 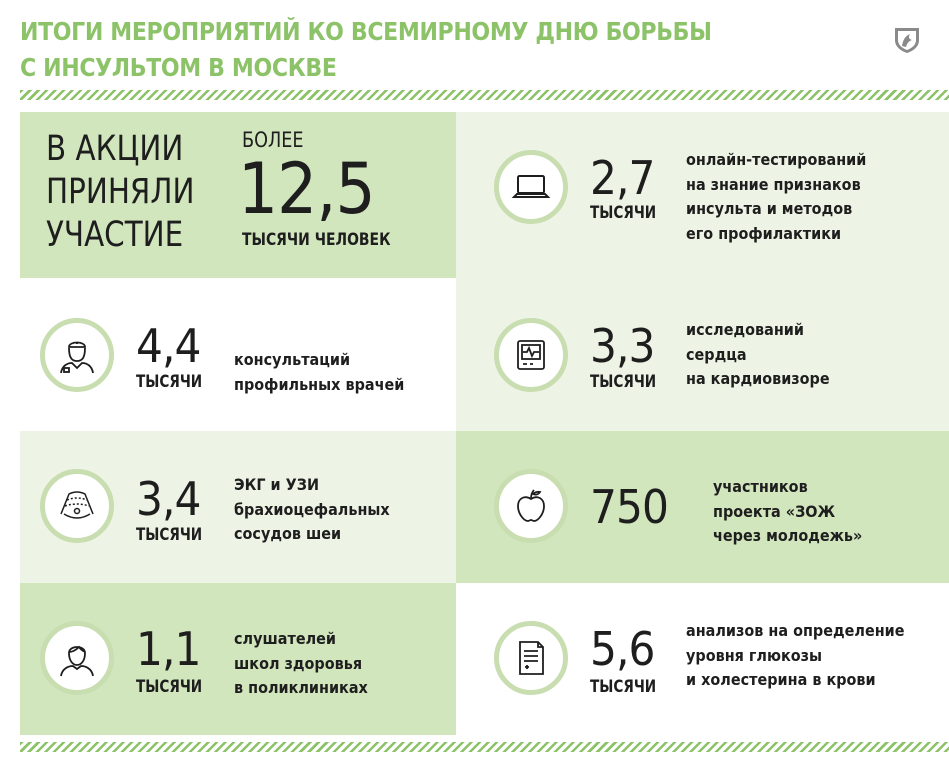 I want to click on title-line-2: С ИНСУЛЬТОМ В МОСКВЕ, so click(x=178, y=67).